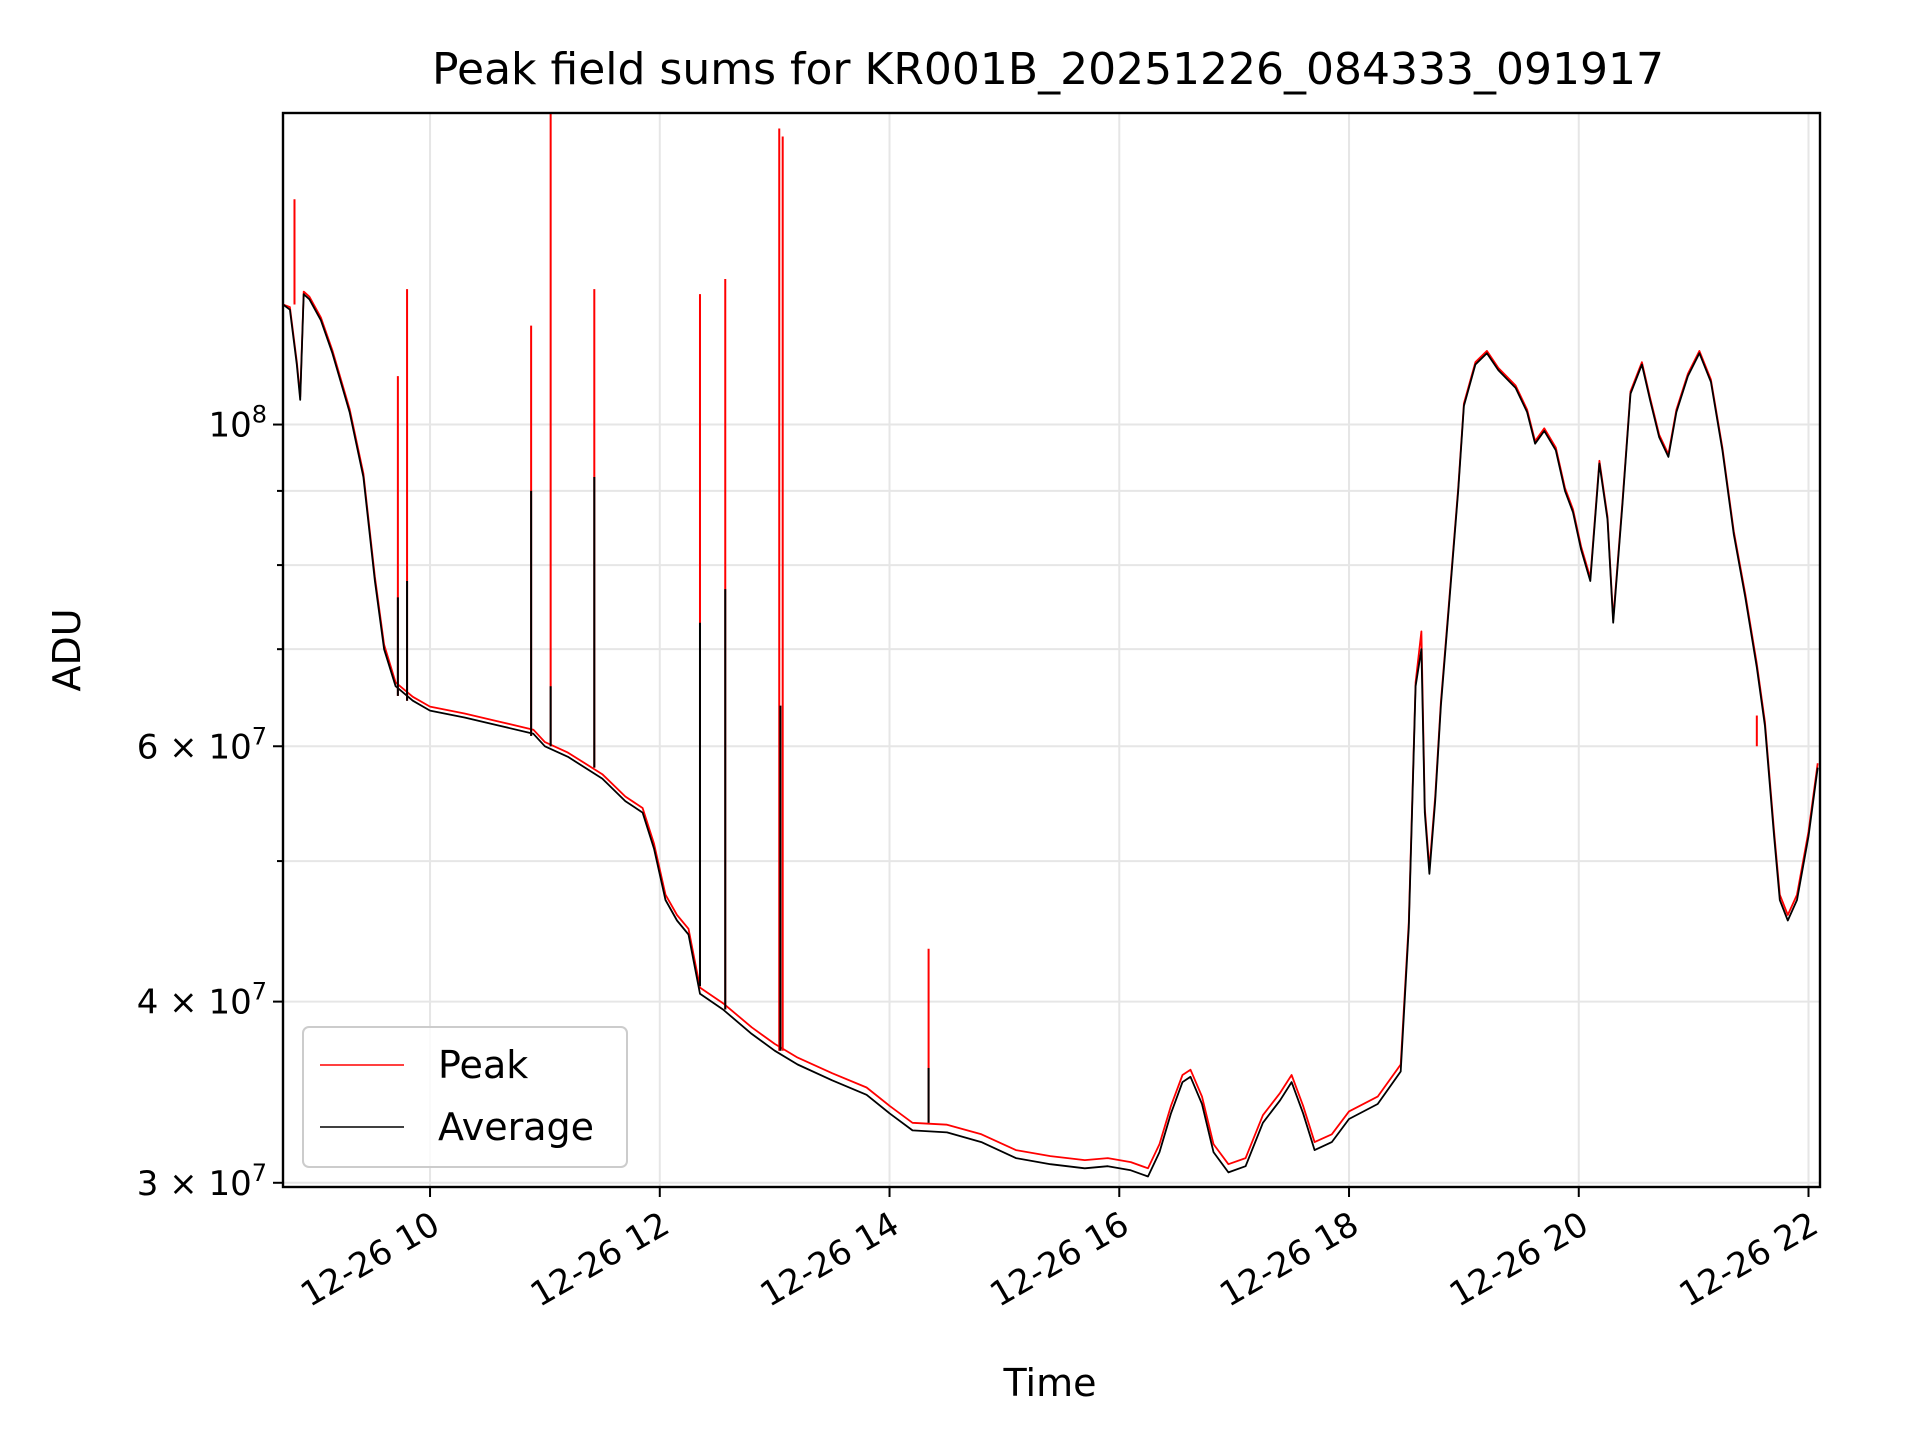 The image size is (1920, 1440). Describe the element at coordinates (237, 423) in the screenshot. I see `y-tick-label: 108` at that location.